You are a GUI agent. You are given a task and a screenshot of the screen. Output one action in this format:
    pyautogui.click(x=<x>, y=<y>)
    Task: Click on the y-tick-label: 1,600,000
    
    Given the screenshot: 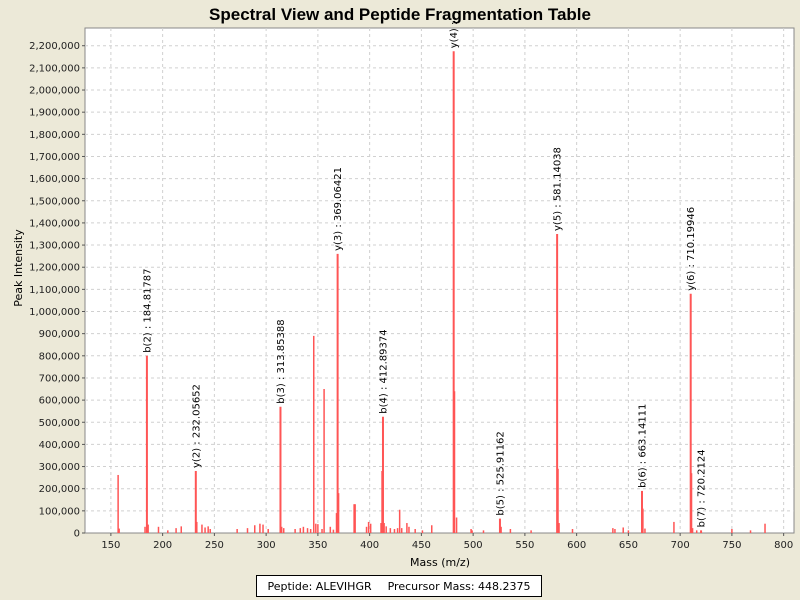 What is the action you would take?
    pyautogui.click(x=54, y=179)
    